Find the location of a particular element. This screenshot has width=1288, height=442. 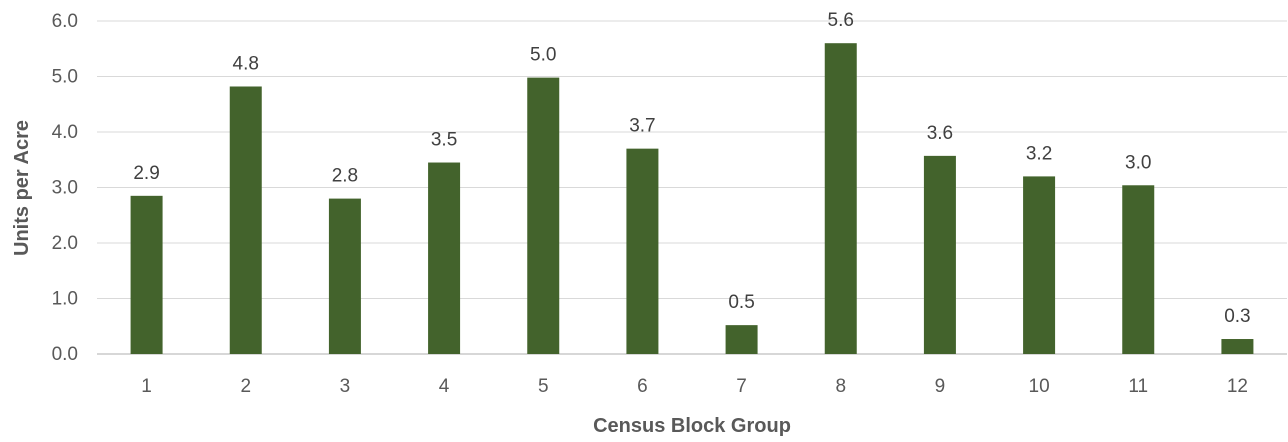

x-tick-label: 2 is located at coordinates (245, 386).